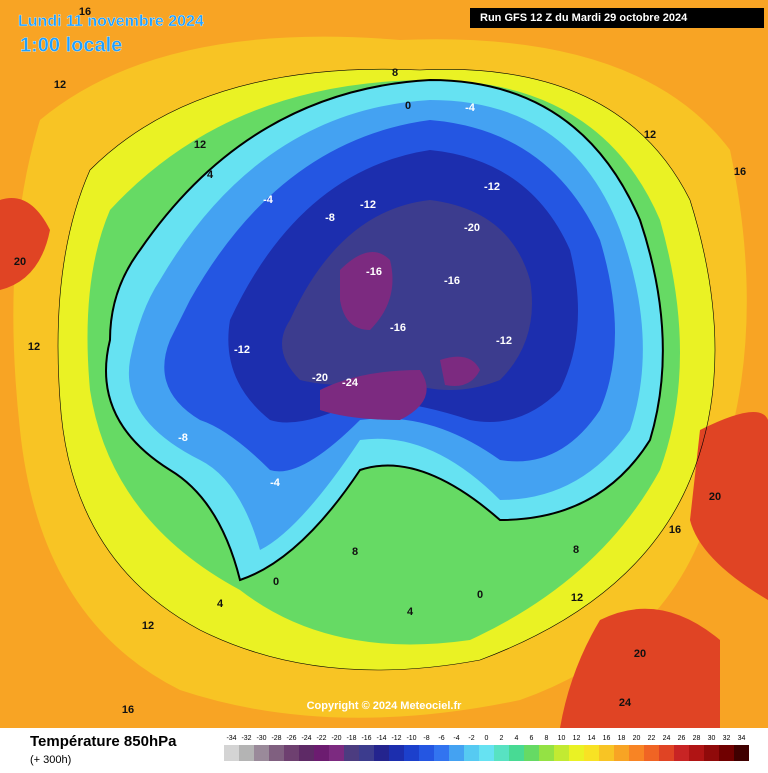  What do you see at coordinates (231, 738) in the screenshot?
I see `scale-label: -34` at bounding box center [231, 738].